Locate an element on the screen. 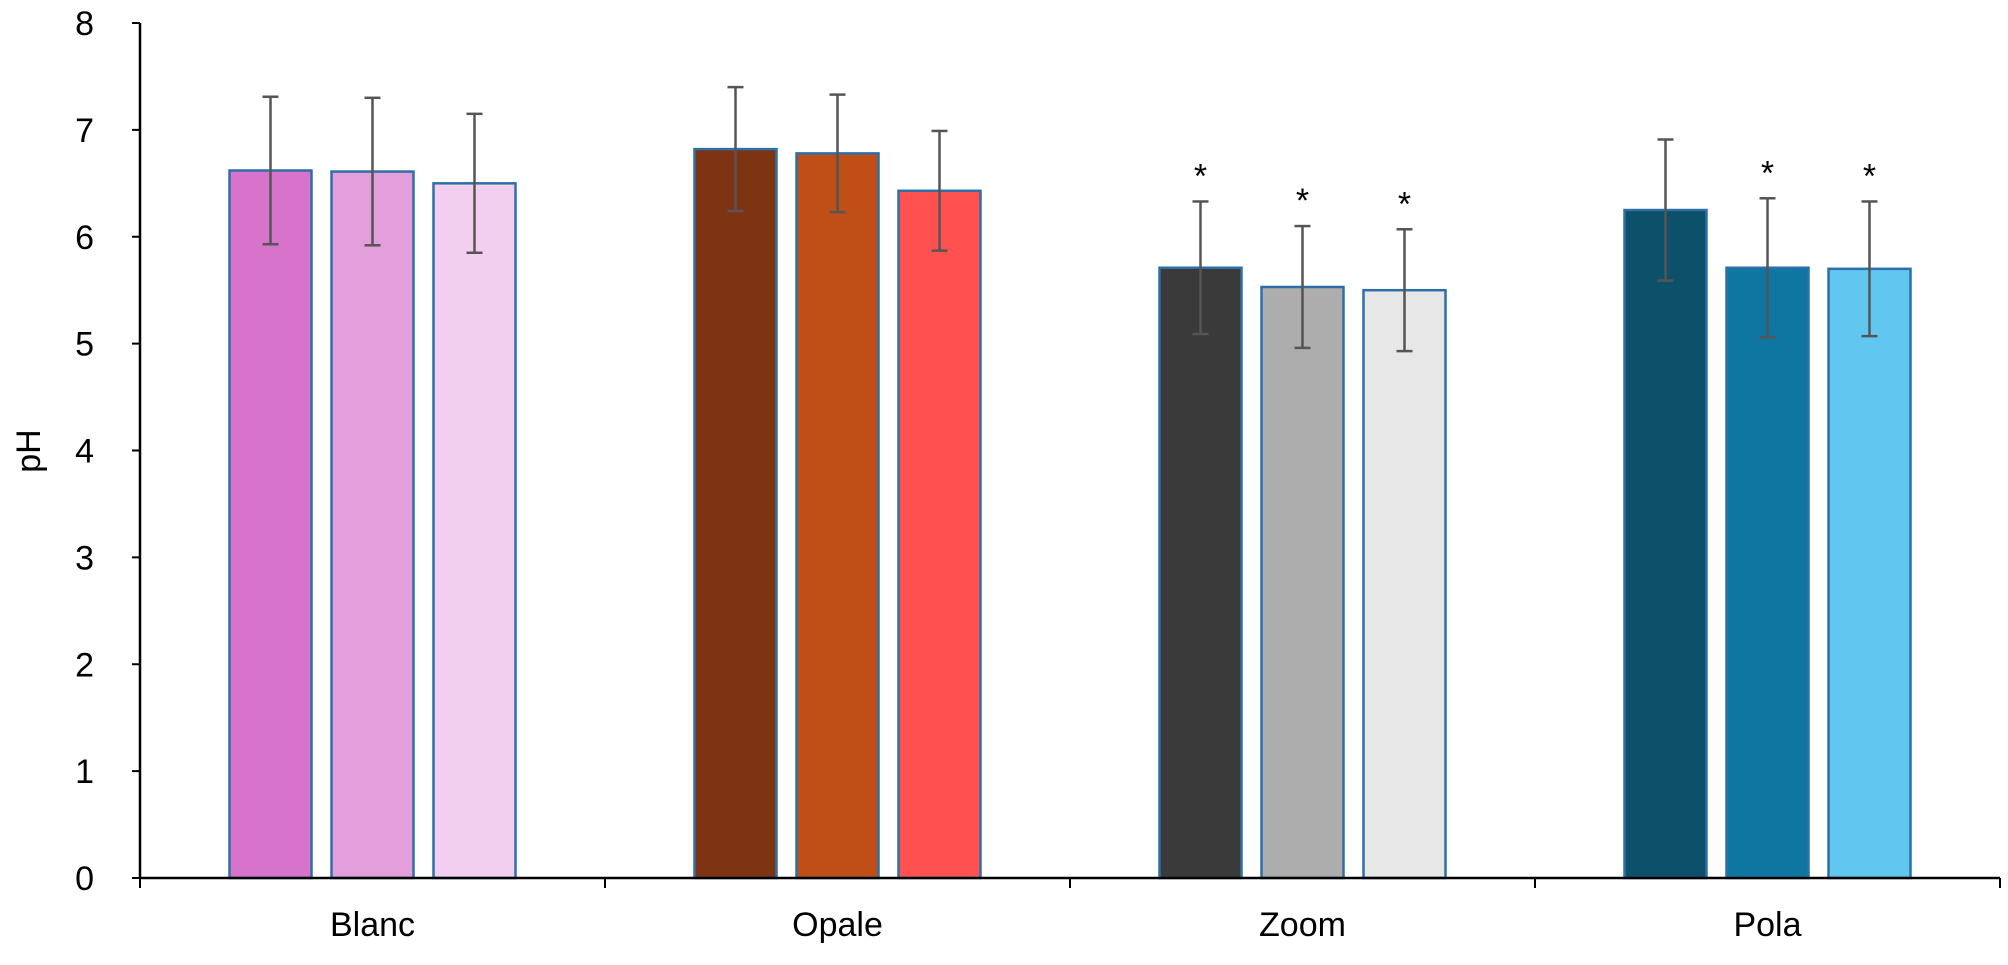 Image resolution: width=2008 pixels, height=965 pixels. y-tick-label: 6 is located at coordinates (84, 238).